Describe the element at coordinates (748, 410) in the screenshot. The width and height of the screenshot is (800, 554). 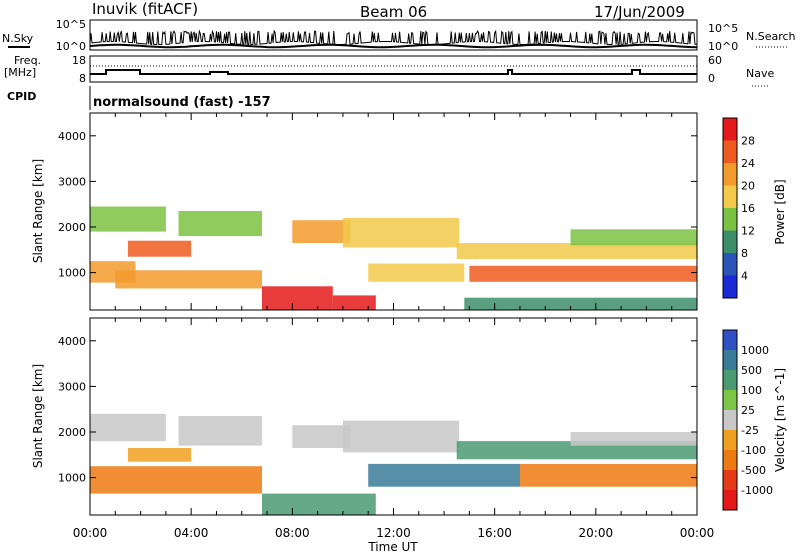
I see `velocity-colorbar-tick-label: 25` at that location.